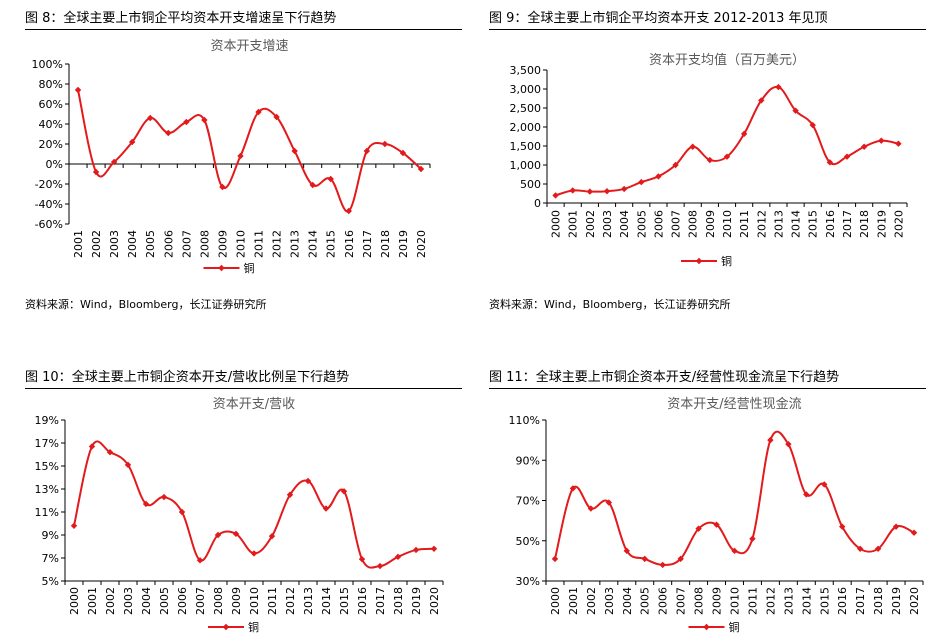 The height and width of the screenshot is (633, 941). What do you see at coordinates (254, 404) in the screenshot?
I see `chart-title: 资本开支/营收` at bounding box center [254, 404].